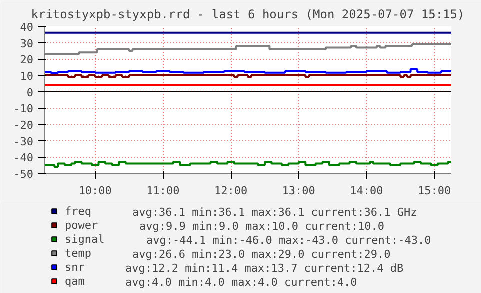  Describe the element at coordinates (85, 239) in the screenshot. I see `legend-label: signal` at that location.